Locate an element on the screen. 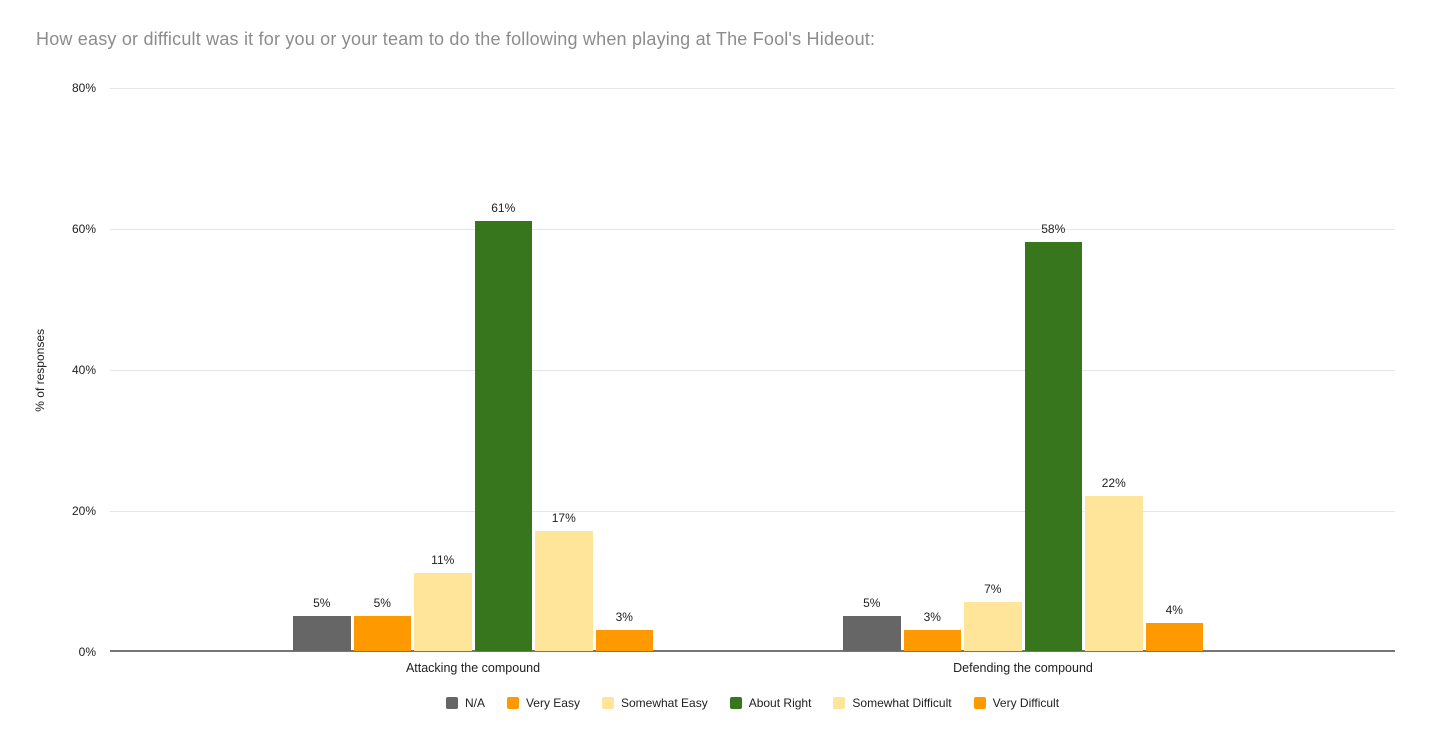  bar-cell: 22% is located at coordinates (1114, 369).